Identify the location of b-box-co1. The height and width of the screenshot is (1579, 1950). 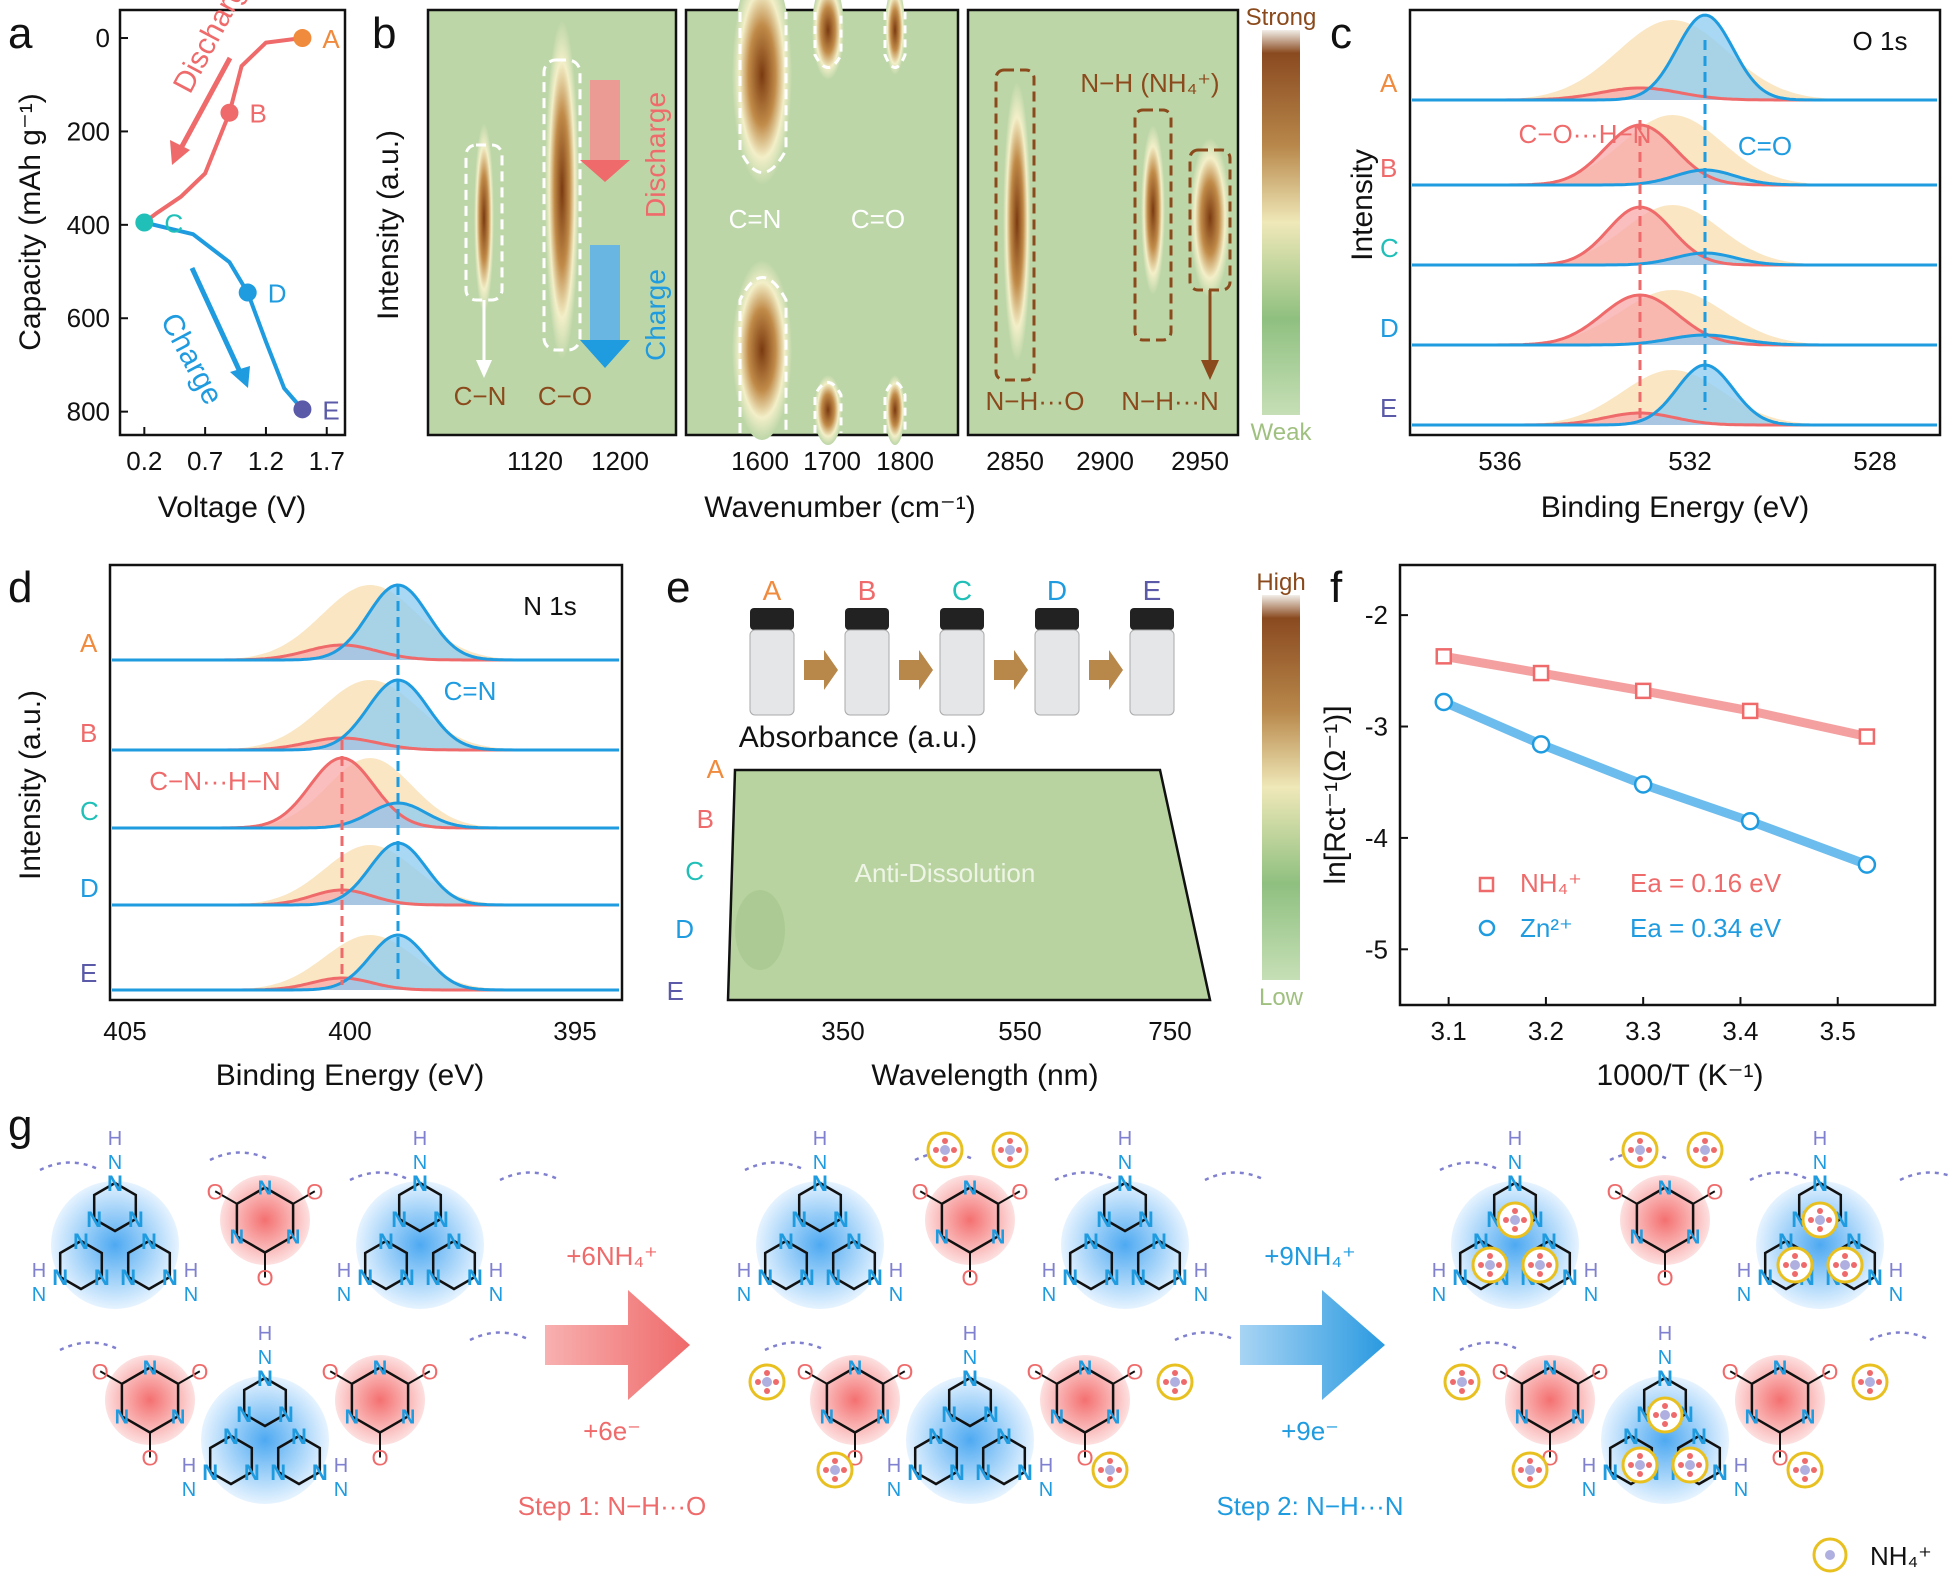
(828, 40).